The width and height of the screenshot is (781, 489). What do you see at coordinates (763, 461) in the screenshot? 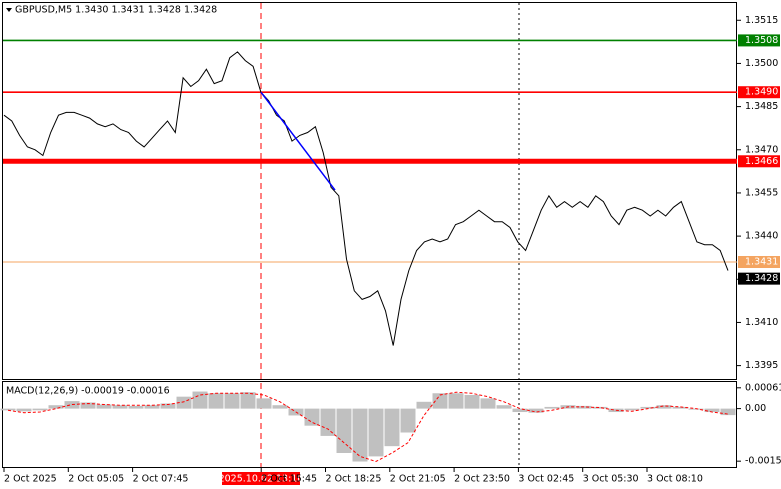
I see `y-tick-label: -0.00154` at bounding box center [763, 461].